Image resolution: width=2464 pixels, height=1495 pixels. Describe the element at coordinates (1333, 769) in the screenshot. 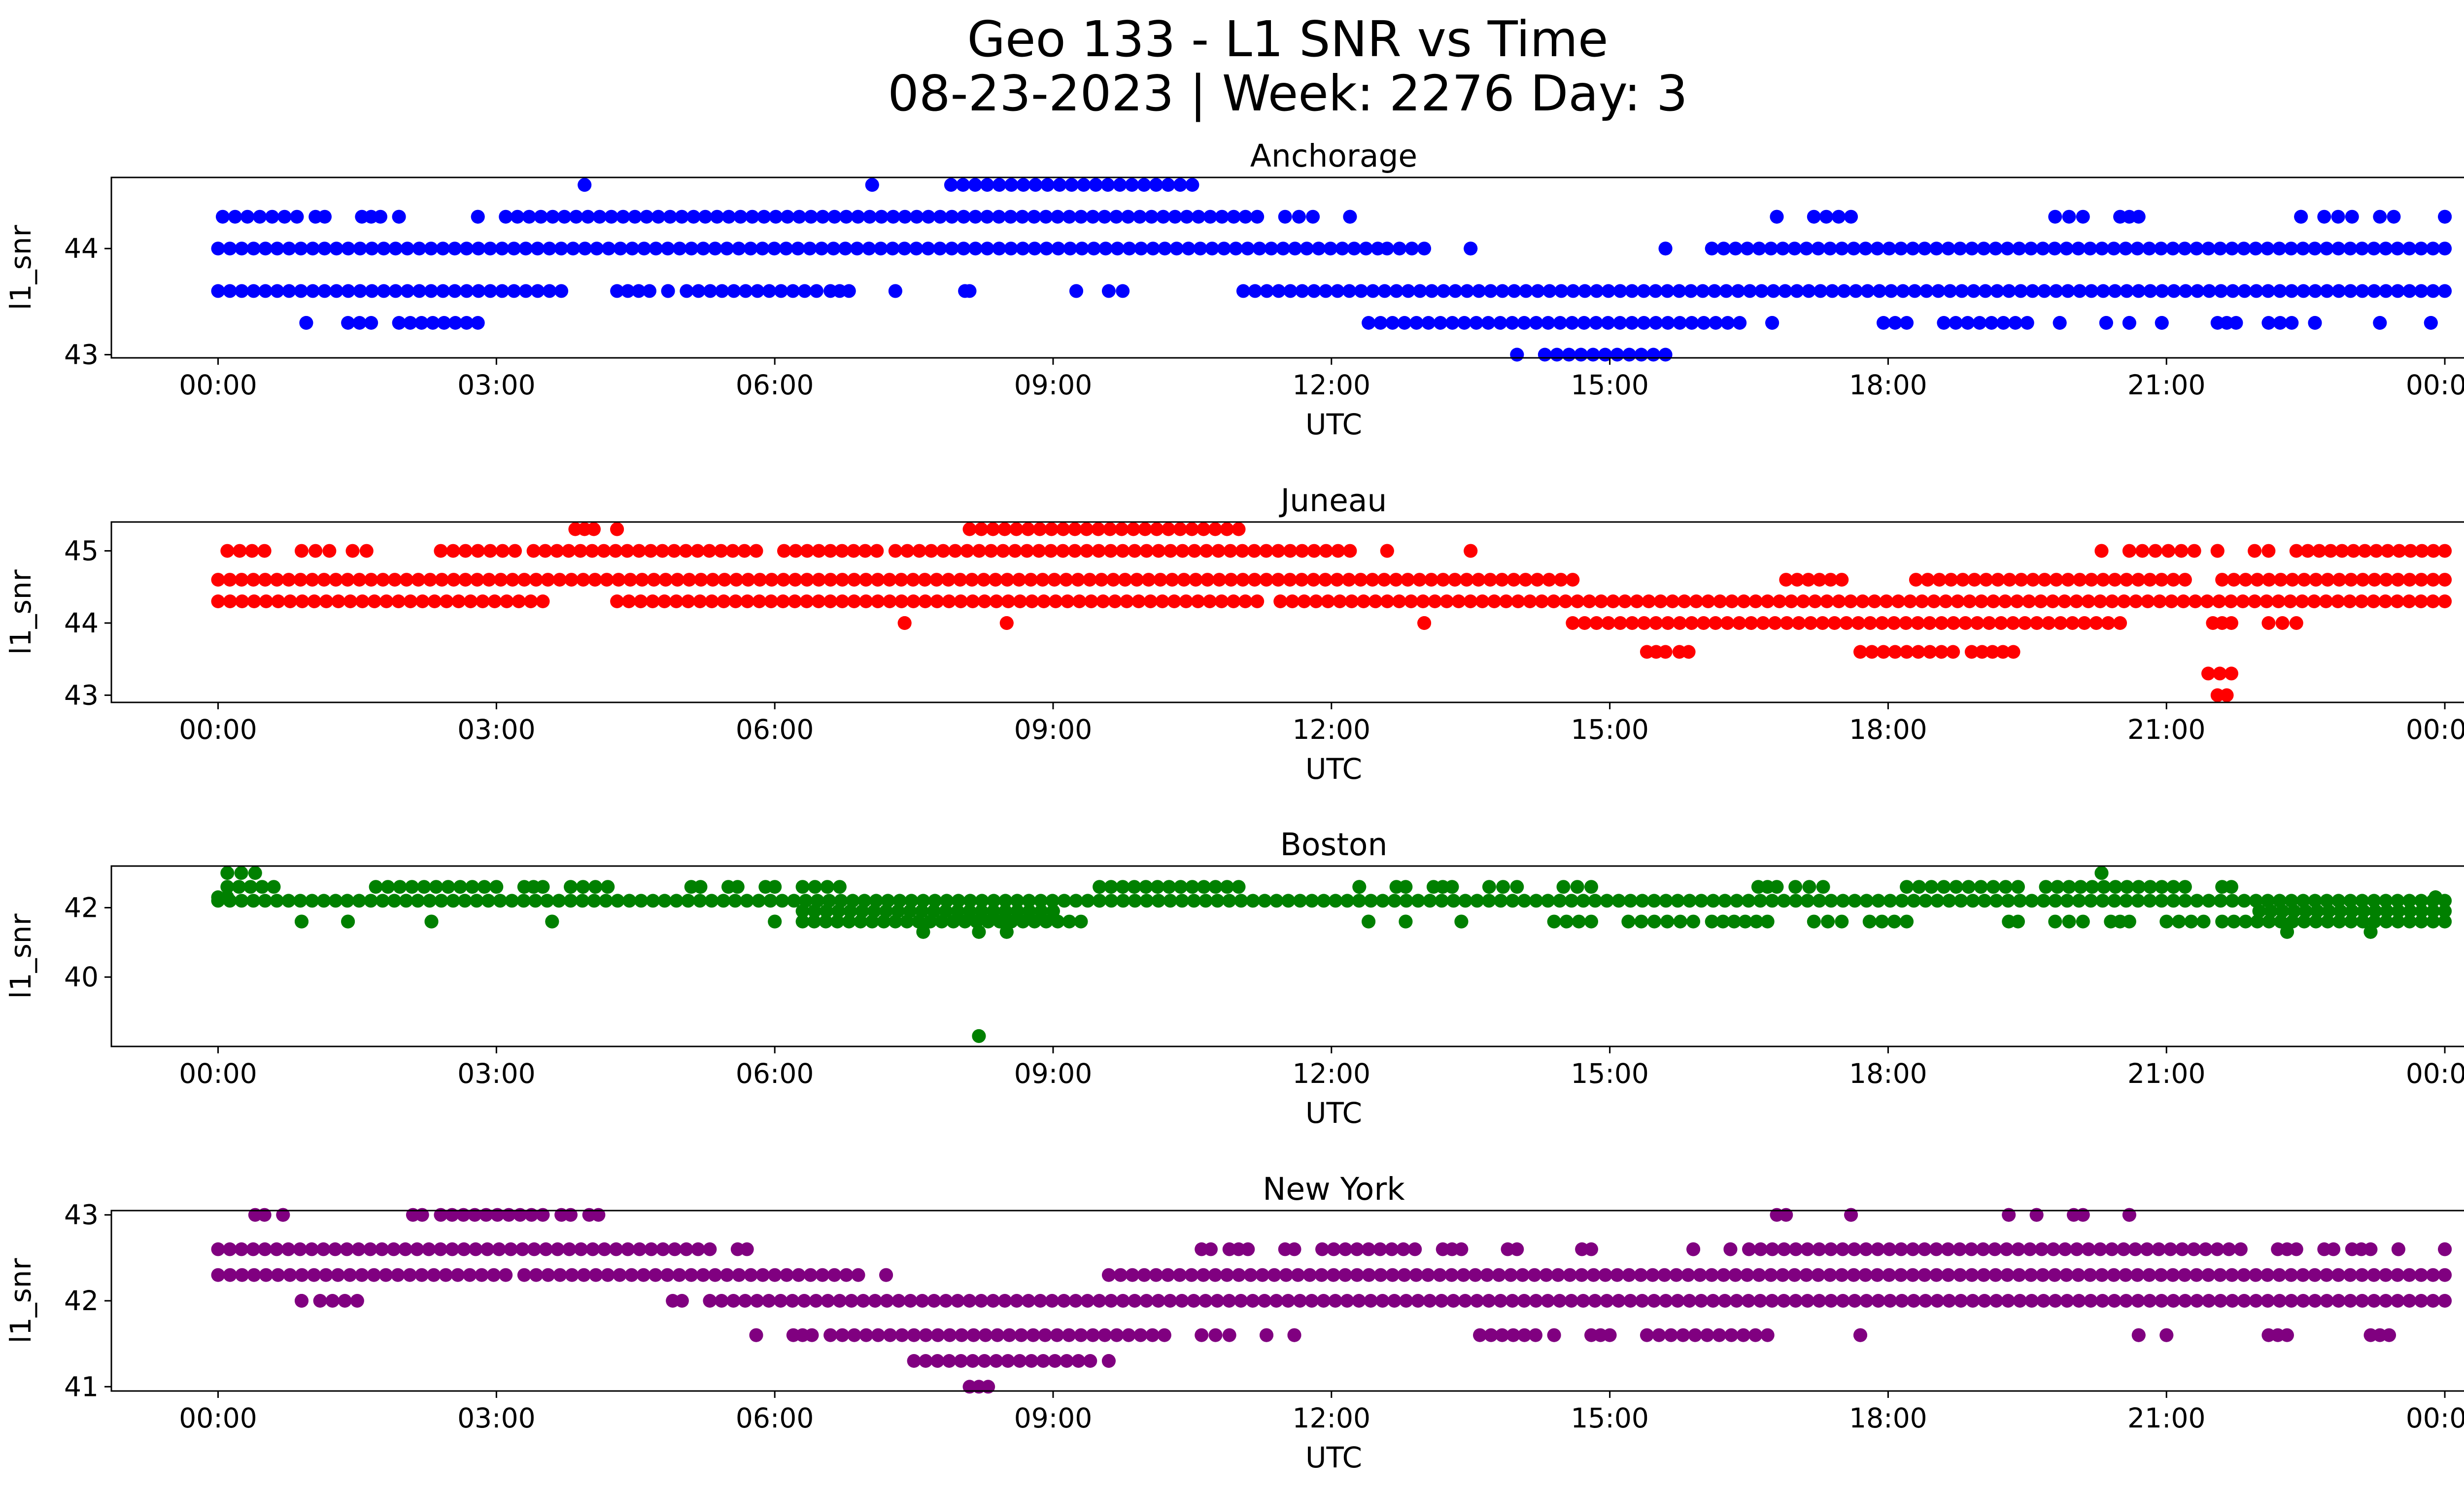

I see `x-axis-label: UTC` at that location.